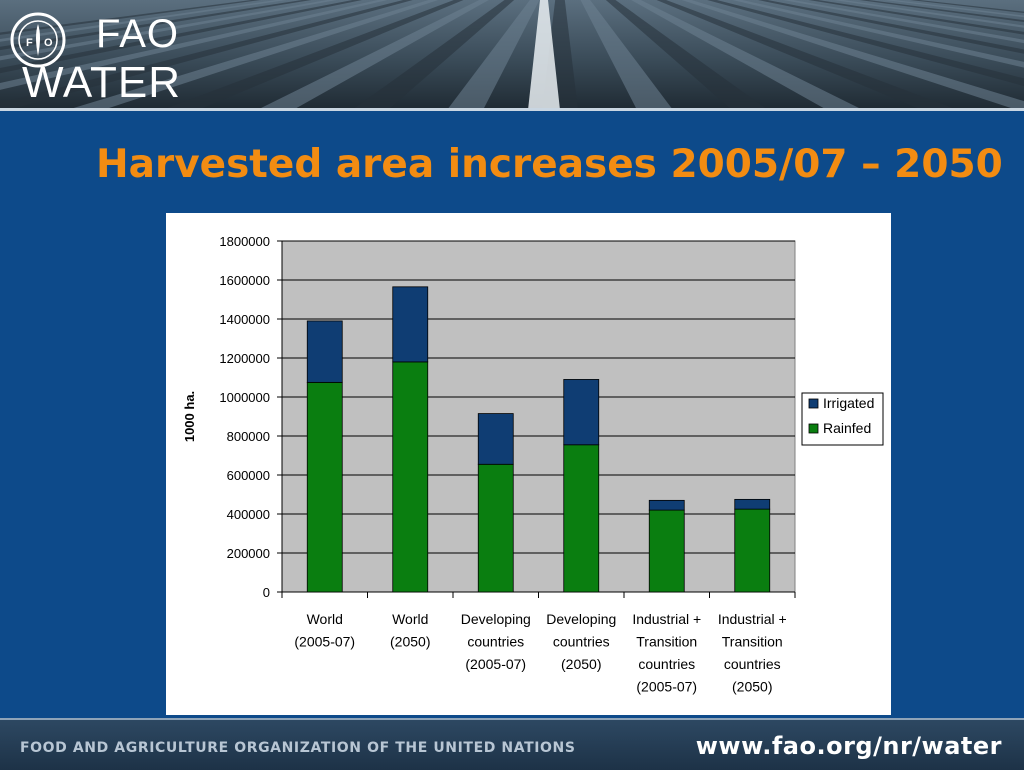 The width and height of the screenshot is (1024, 770). What do you see at coordinates (48, 43) in the screenshot?
I see `svg-text: O` at bounding box center [48, 43].